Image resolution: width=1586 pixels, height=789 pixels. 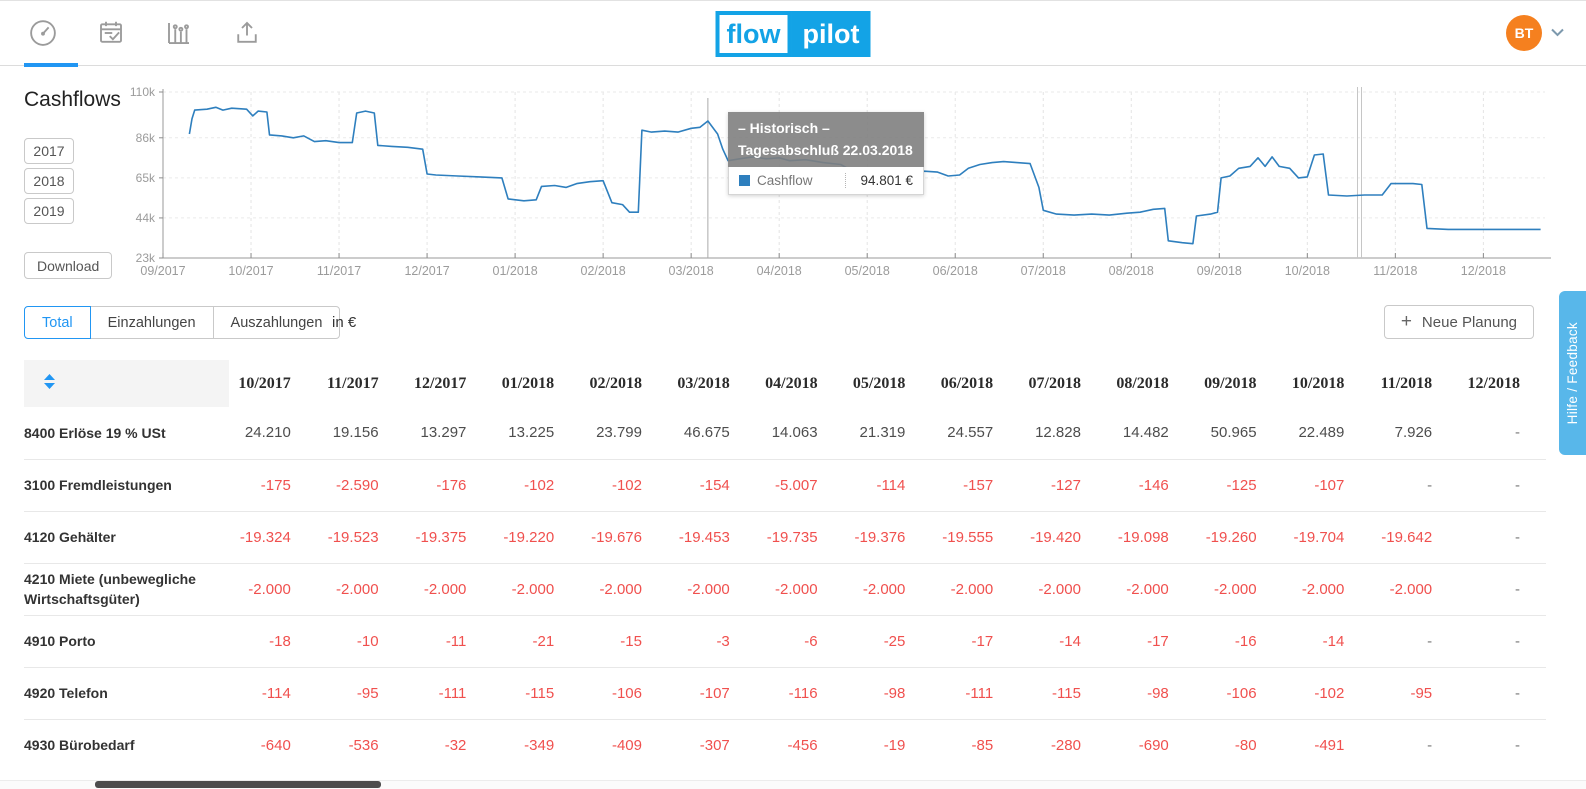 I want to click on cell-value: -456, so click(x=802, y=745).